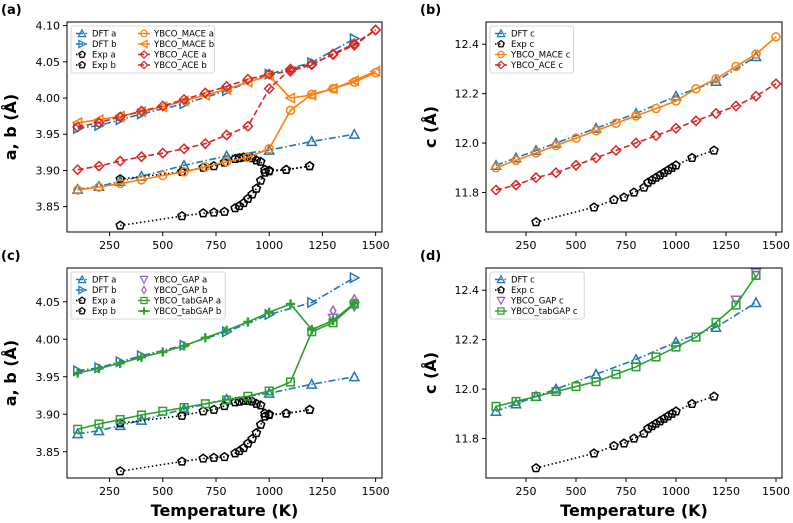 The height and width of the screenshot is (523, 793). Describe the element at coordinates (430, 127) in the screenshot. I see `y-axis-label: c (Å)` at that location.